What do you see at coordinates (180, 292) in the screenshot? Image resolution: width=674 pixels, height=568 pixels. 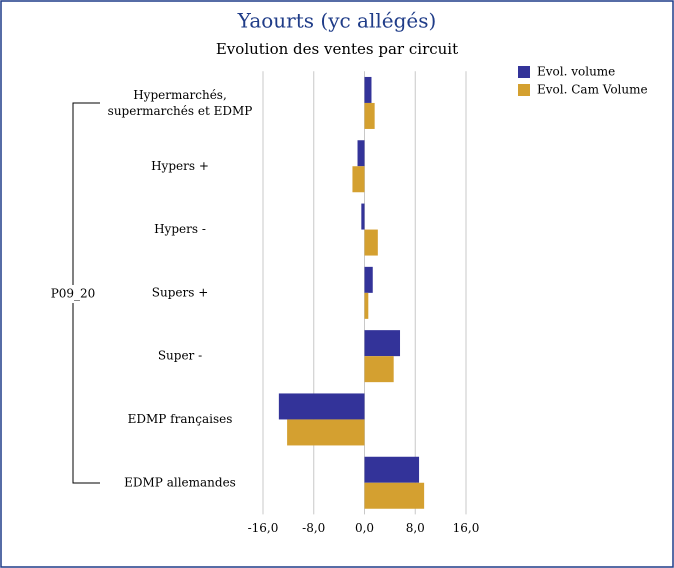 I see `y-tick-label: Supers +` at bounding box center [180, 292].